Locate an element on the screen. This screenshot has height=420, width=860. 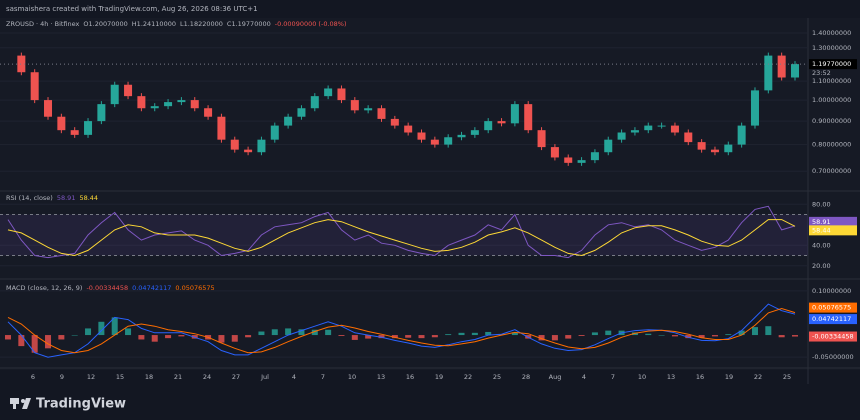
x-tick-label: 16 is located at coordinates (410, 377).